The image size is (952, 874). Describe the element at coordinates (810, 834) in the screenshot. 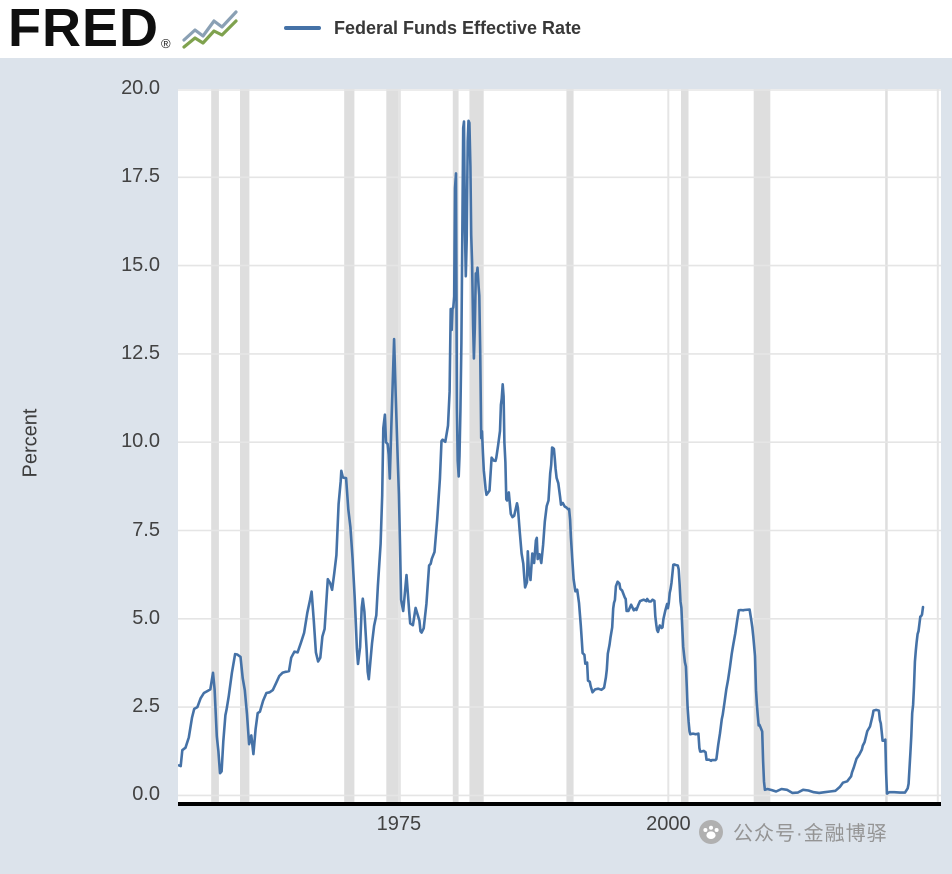

I see `watermark-text: 公众号·金融博驿` at that location.